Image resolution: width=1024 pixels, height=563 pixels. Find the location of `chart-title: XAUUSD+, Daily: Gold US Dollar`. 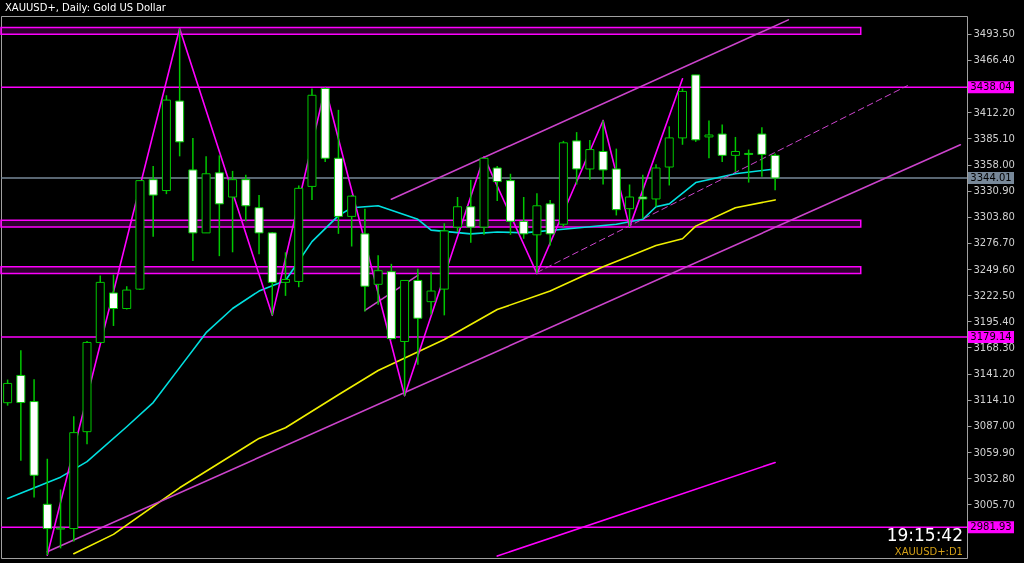

chart-title: XAUUSD+, Daily: Gold US Dollar is located at coordinates (86, 7).